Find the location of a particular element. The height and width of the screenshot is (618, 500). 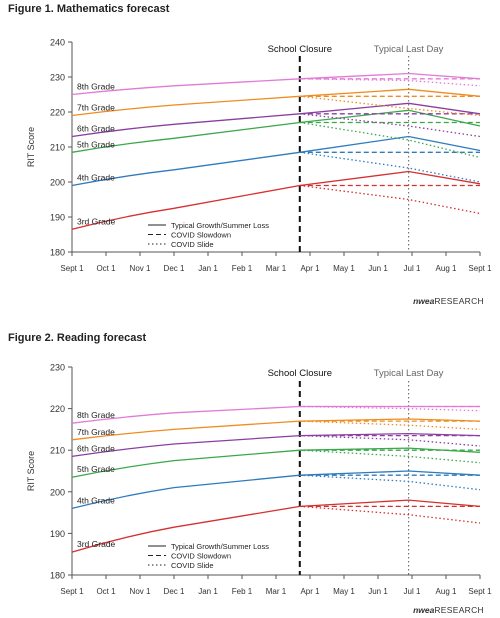

y-tick-label: 240 is located at coordinates (57, 43).